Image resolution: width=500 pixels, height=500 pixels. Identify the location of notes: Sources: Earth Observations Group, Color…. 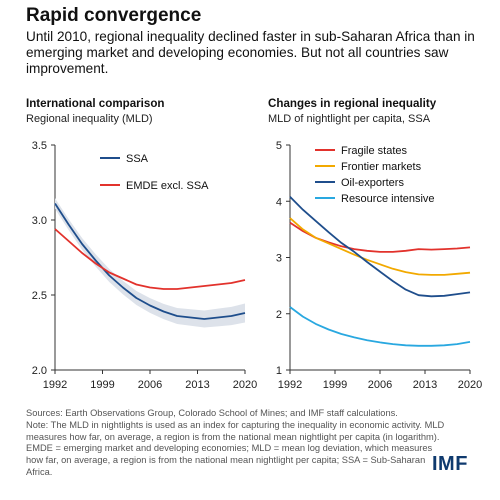
(236, 443).